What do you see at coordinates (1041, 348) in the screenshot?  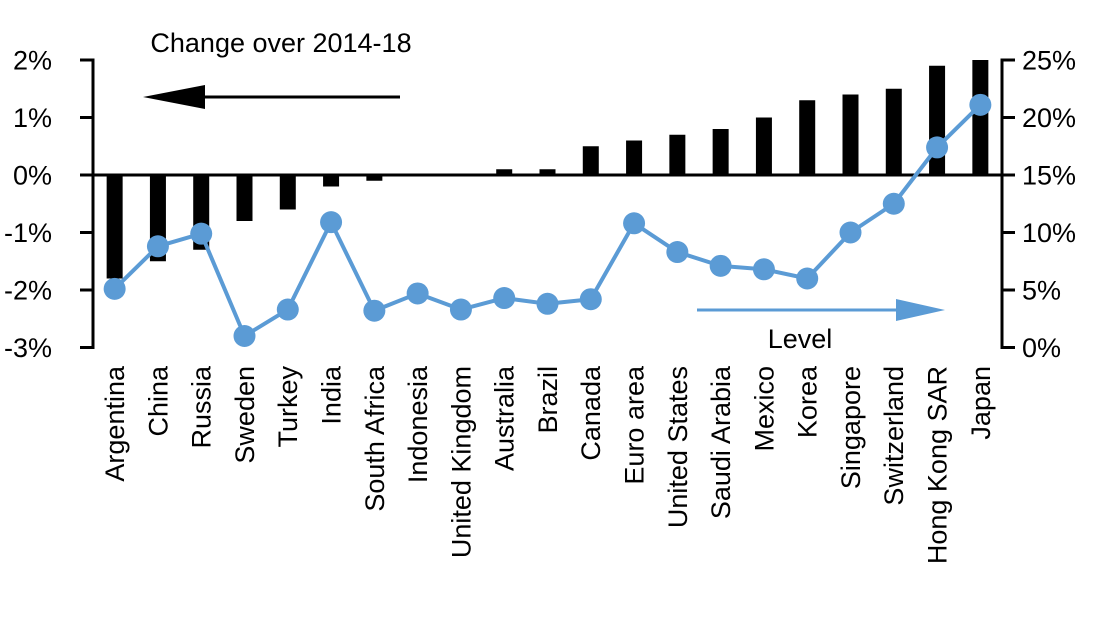 I see `right-axis-tick-label: 0%` at bounding box center [1041, 348].